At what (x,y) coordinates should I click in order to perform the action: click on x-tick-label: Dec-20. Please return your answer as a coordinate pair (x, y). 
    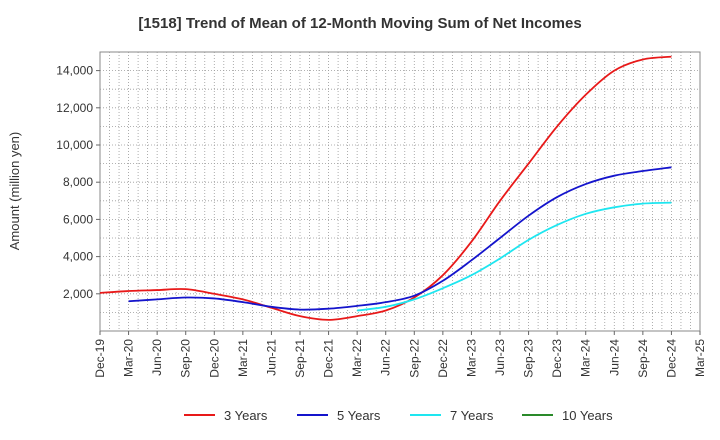
    Looking at the image, I should click on (214, 358).